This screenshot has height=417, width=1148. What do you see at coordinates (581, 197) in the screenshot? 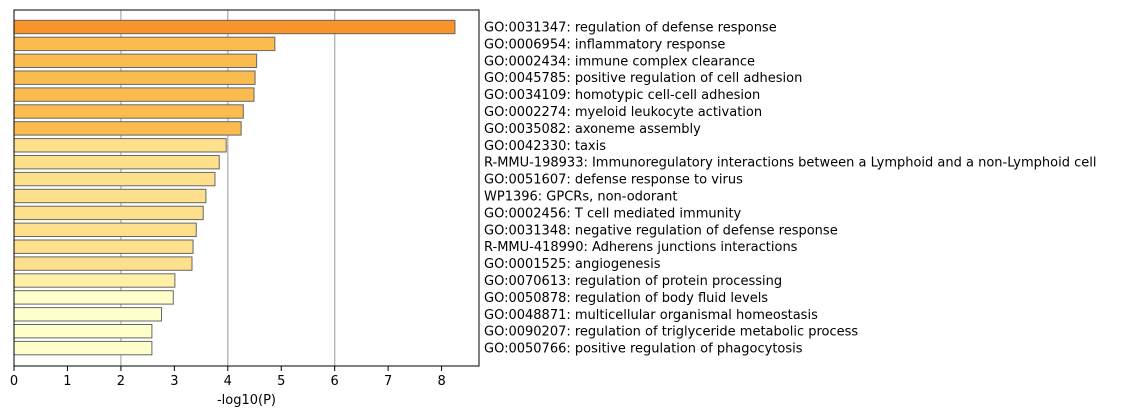
I see `category-label: WP1396: GPCRs, non-odorant` at bounding box center [581, 197].